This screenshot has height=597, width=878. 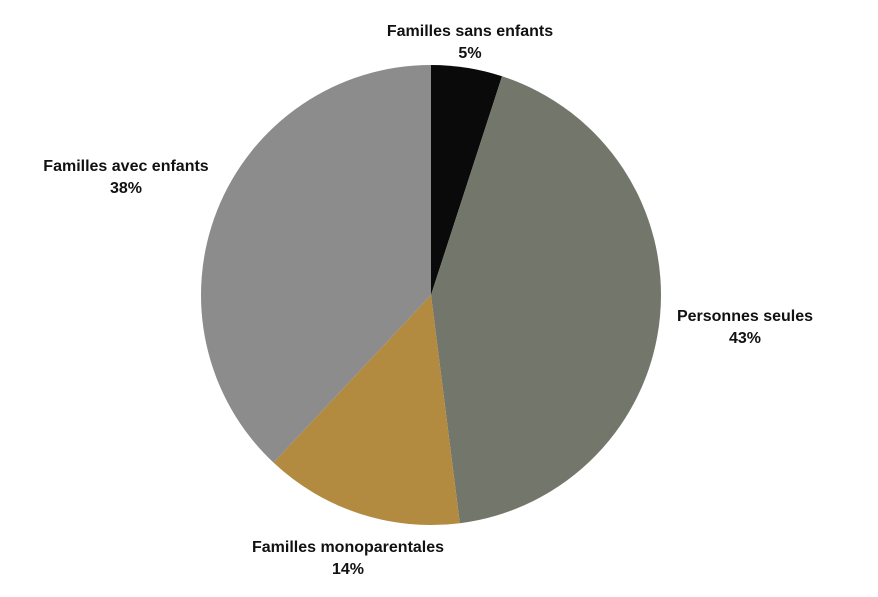 What do you see at coordinates (745, 328) in the screenshot?
I see `pie-label-personnes-seules: Personnes seules 43%` at bounding box center [745, 328].